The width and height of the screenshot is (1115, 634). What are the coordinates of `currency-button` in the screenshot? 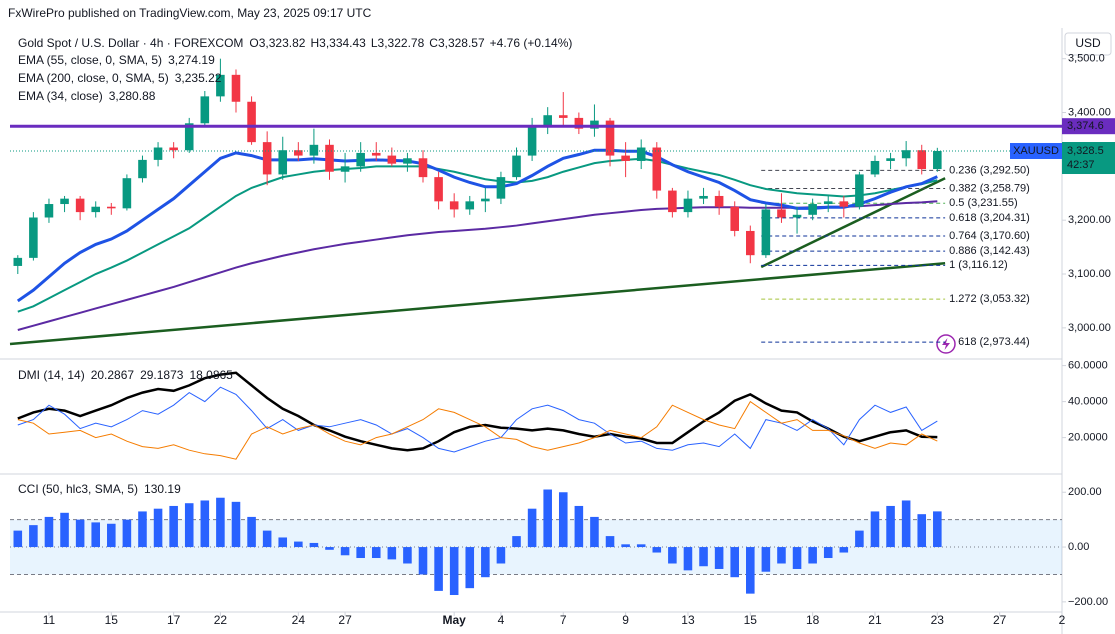 It's located at (1088, 44).